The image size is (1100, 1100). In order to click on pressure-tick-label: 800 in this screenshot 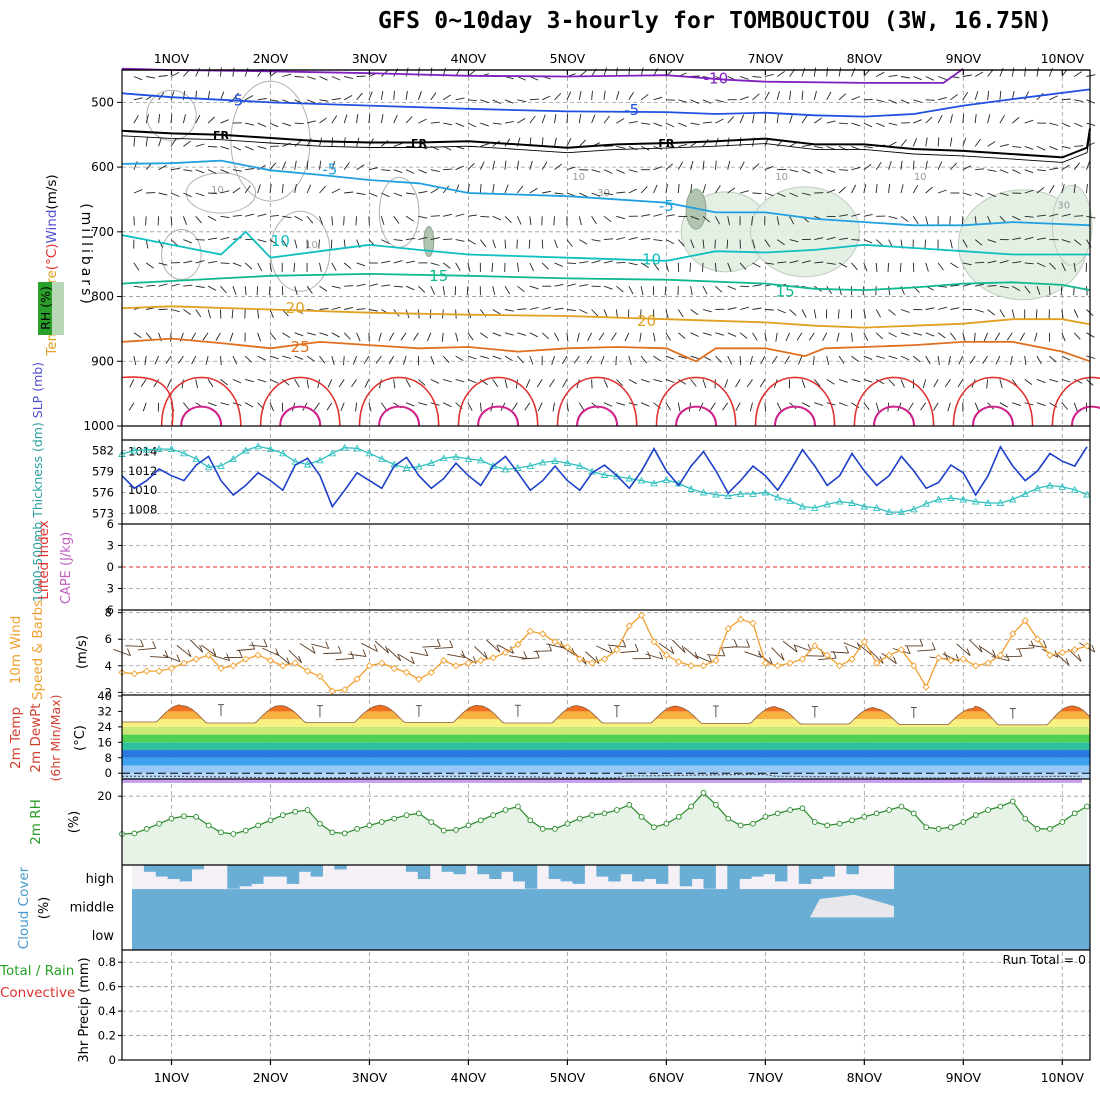, I will do `click(102, 297)`.